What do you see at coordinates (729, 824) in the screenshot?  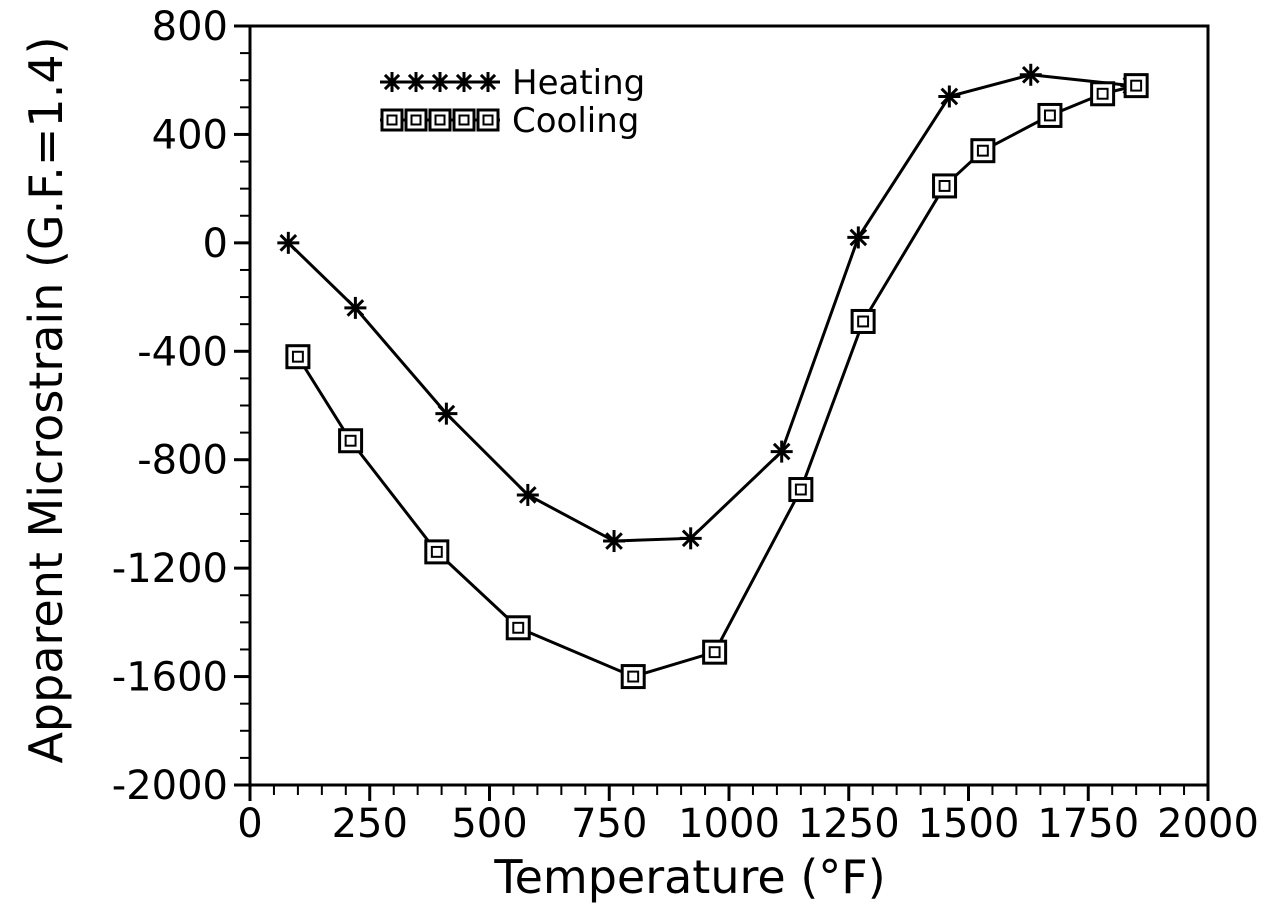 I see `x-tick-label: 1000` at bounding box center [729, 824].